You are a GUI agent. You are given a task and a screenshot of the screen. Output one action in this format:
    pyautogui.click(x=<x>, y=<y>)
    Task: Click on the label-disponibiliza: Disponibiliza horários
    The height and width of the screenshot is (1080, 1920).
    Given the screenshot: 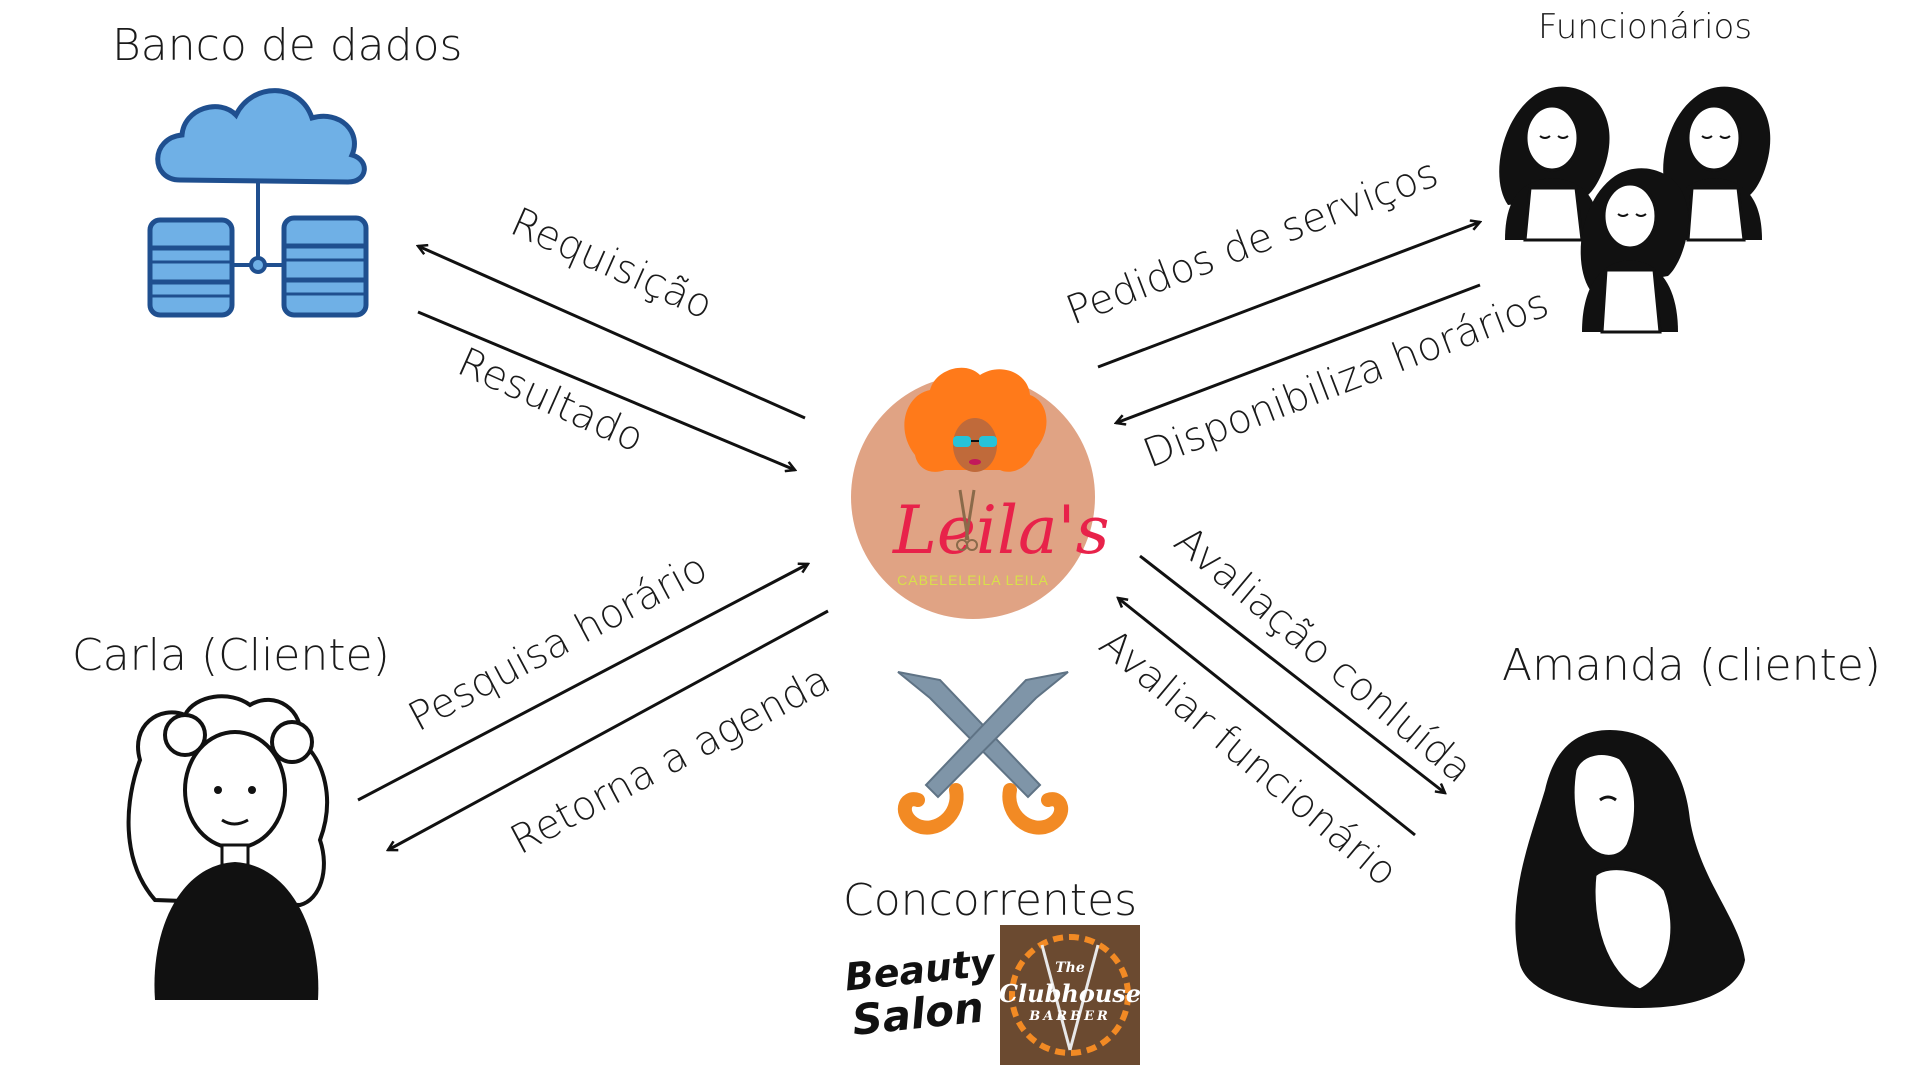 What is the action you would take?
    pyautogui.click(x=1346, y=378)
    